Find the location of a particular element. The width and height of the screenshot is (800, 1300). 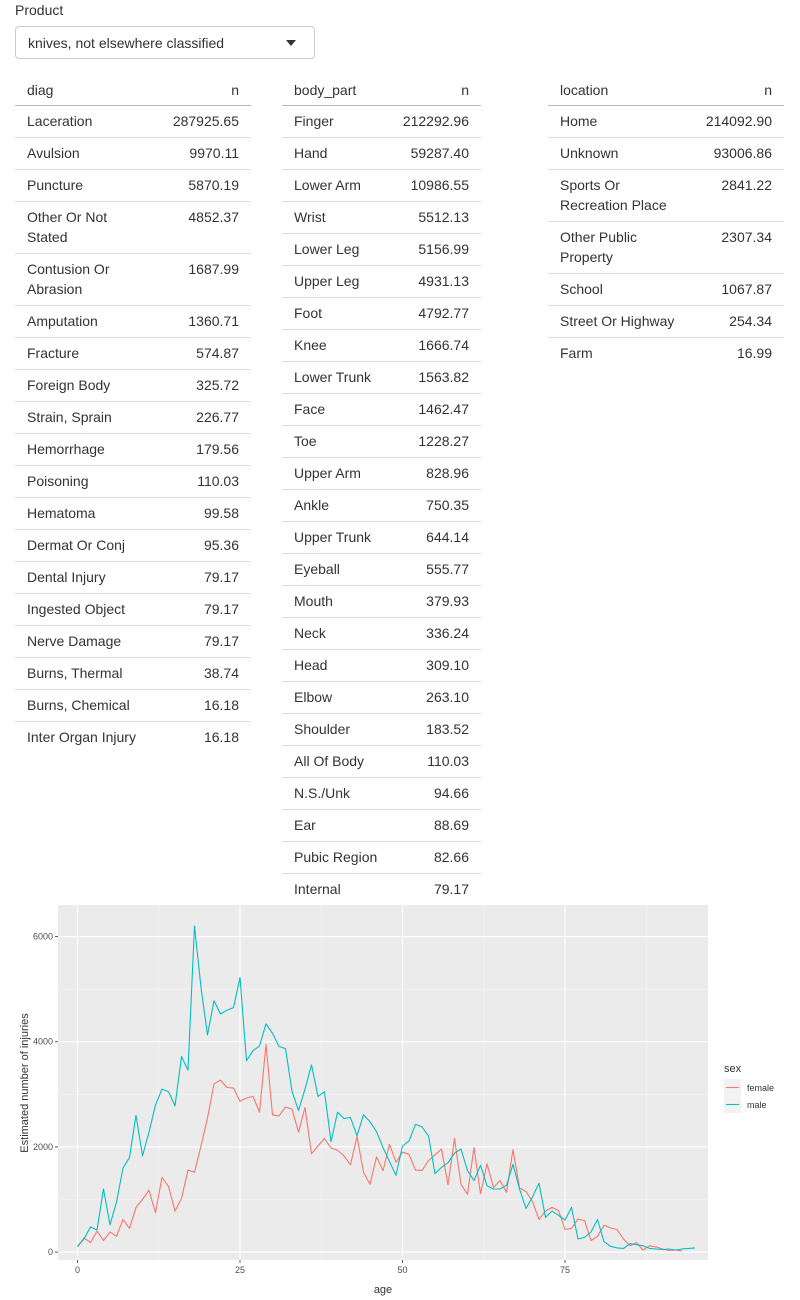

cell-label: Poisoning is located at coordinates (88, 481).